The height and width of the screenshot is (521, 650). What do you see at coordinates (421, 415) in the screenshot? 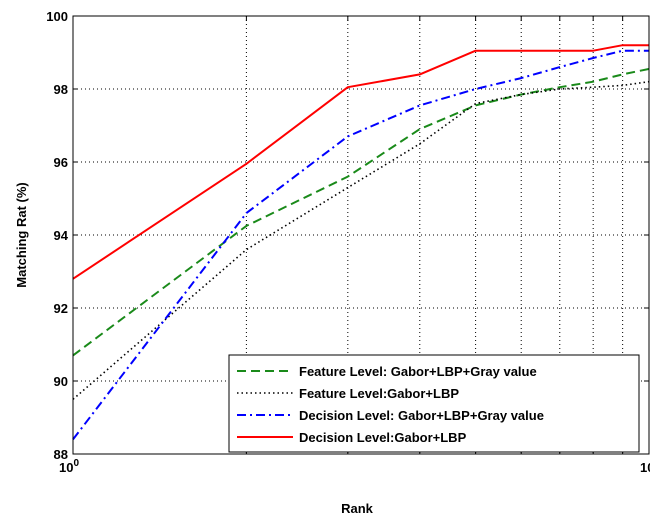
I see `legend-label-3: Decision Level: Gabor+LBP+Gray value` at bounding box center [421, 415].